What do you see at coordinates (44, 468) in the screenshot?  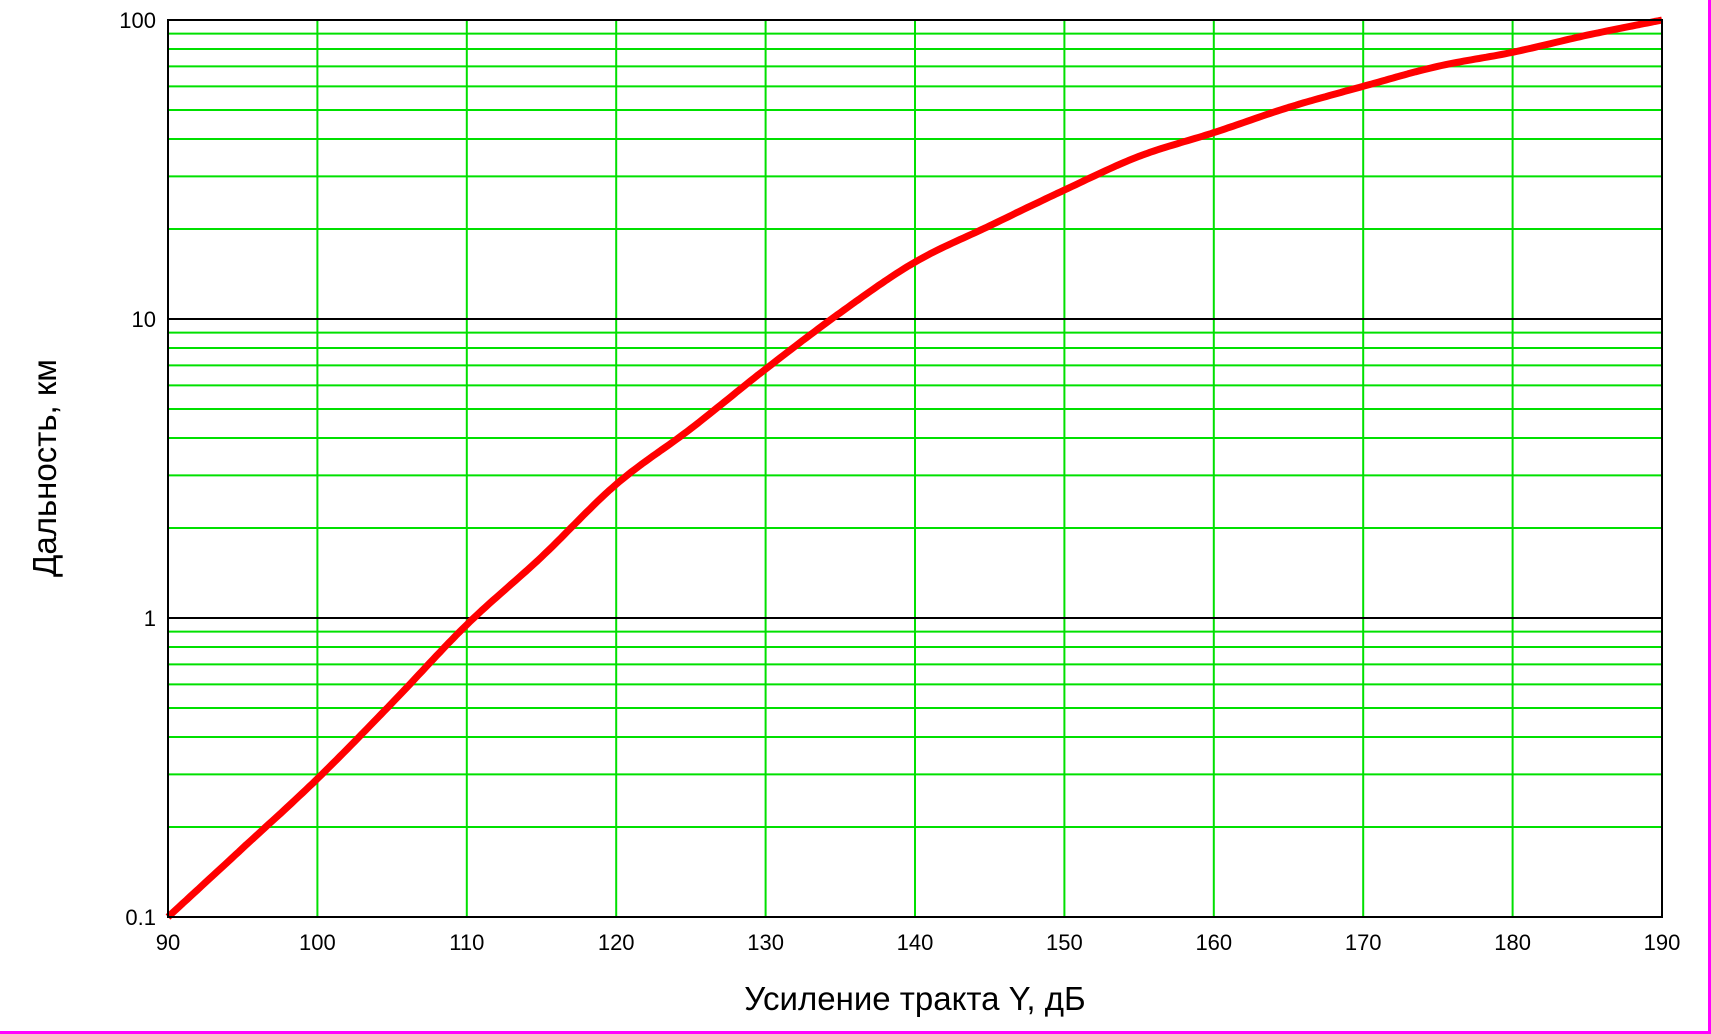 I see `y-axis-title: Дальность, км` at bounding box center [44, 468].